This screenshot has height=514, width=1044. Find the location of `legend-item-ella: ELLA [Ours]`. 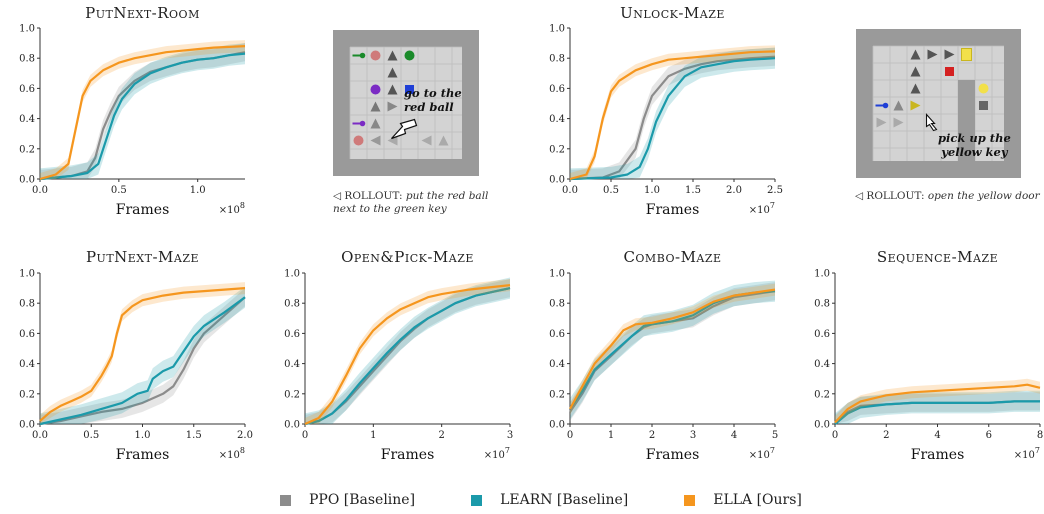

legend-item-ella: ELLA [Ours] is located at coordinates (743, 500).